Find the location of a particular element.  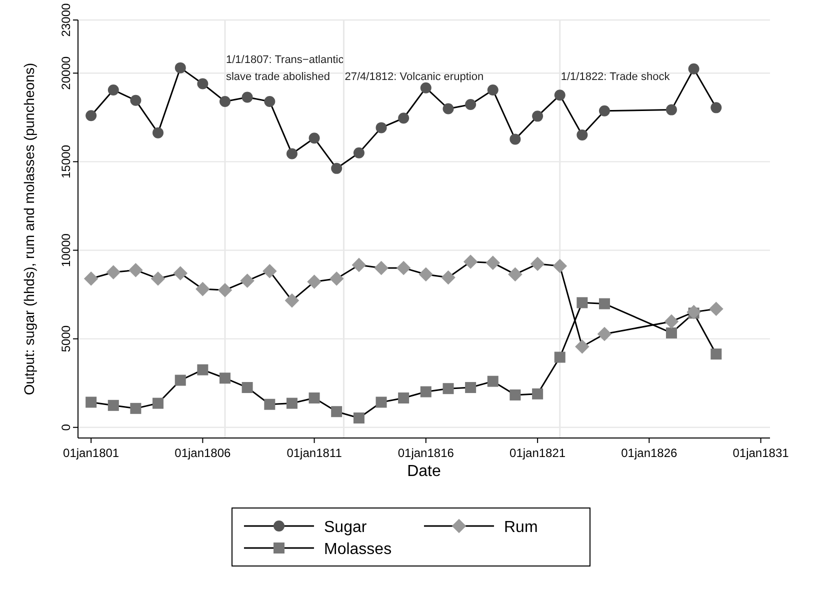

y-tick-label: 10000 is located at coordinates (66, 250).